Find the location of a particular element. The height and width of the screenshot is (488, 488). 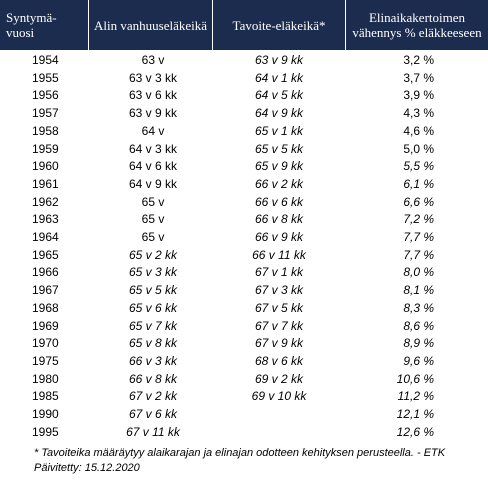

table-cell: 1962 is located at coordinates (45, 201).